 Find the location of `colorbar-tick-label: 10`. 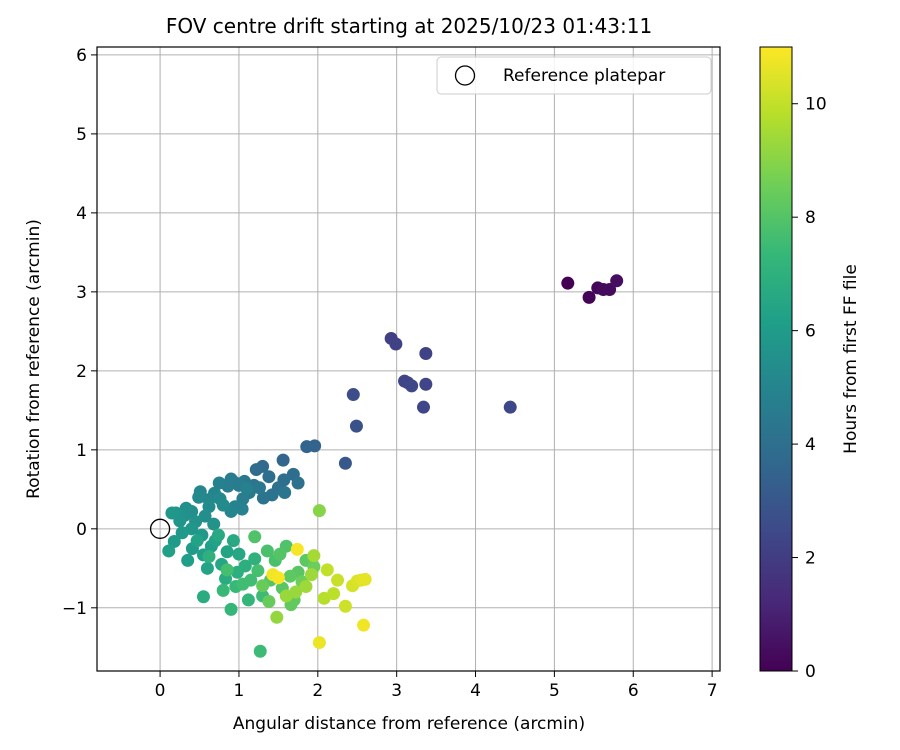

colorbar-tick-label: 10 is located at coordinates (816, 105).